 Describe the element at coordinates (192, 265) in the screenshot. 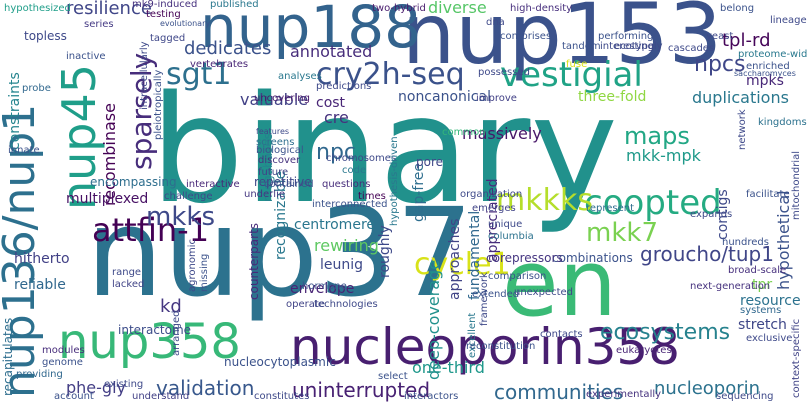

I see `cloud-word: agronomic` at that location.